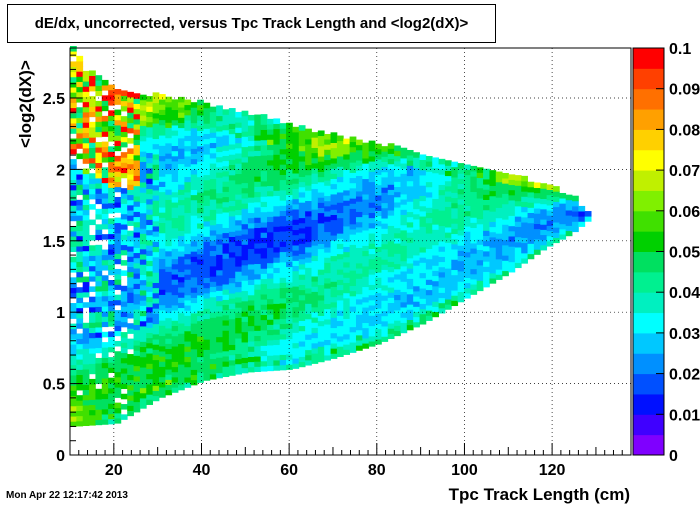 This screenshot has width=700, height=507. I want to click on color-bar-label: 0.03, so click(684, 334).